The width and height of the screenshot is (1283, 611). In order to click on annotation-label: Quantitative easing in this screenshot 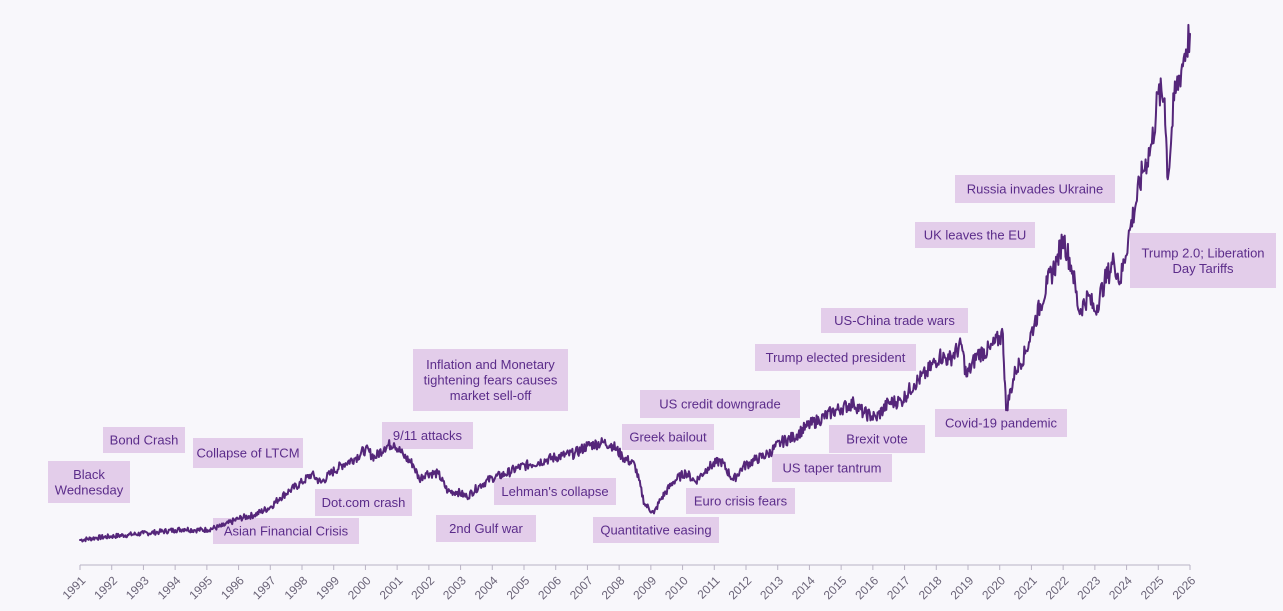, I will do `click(655, 530)`.